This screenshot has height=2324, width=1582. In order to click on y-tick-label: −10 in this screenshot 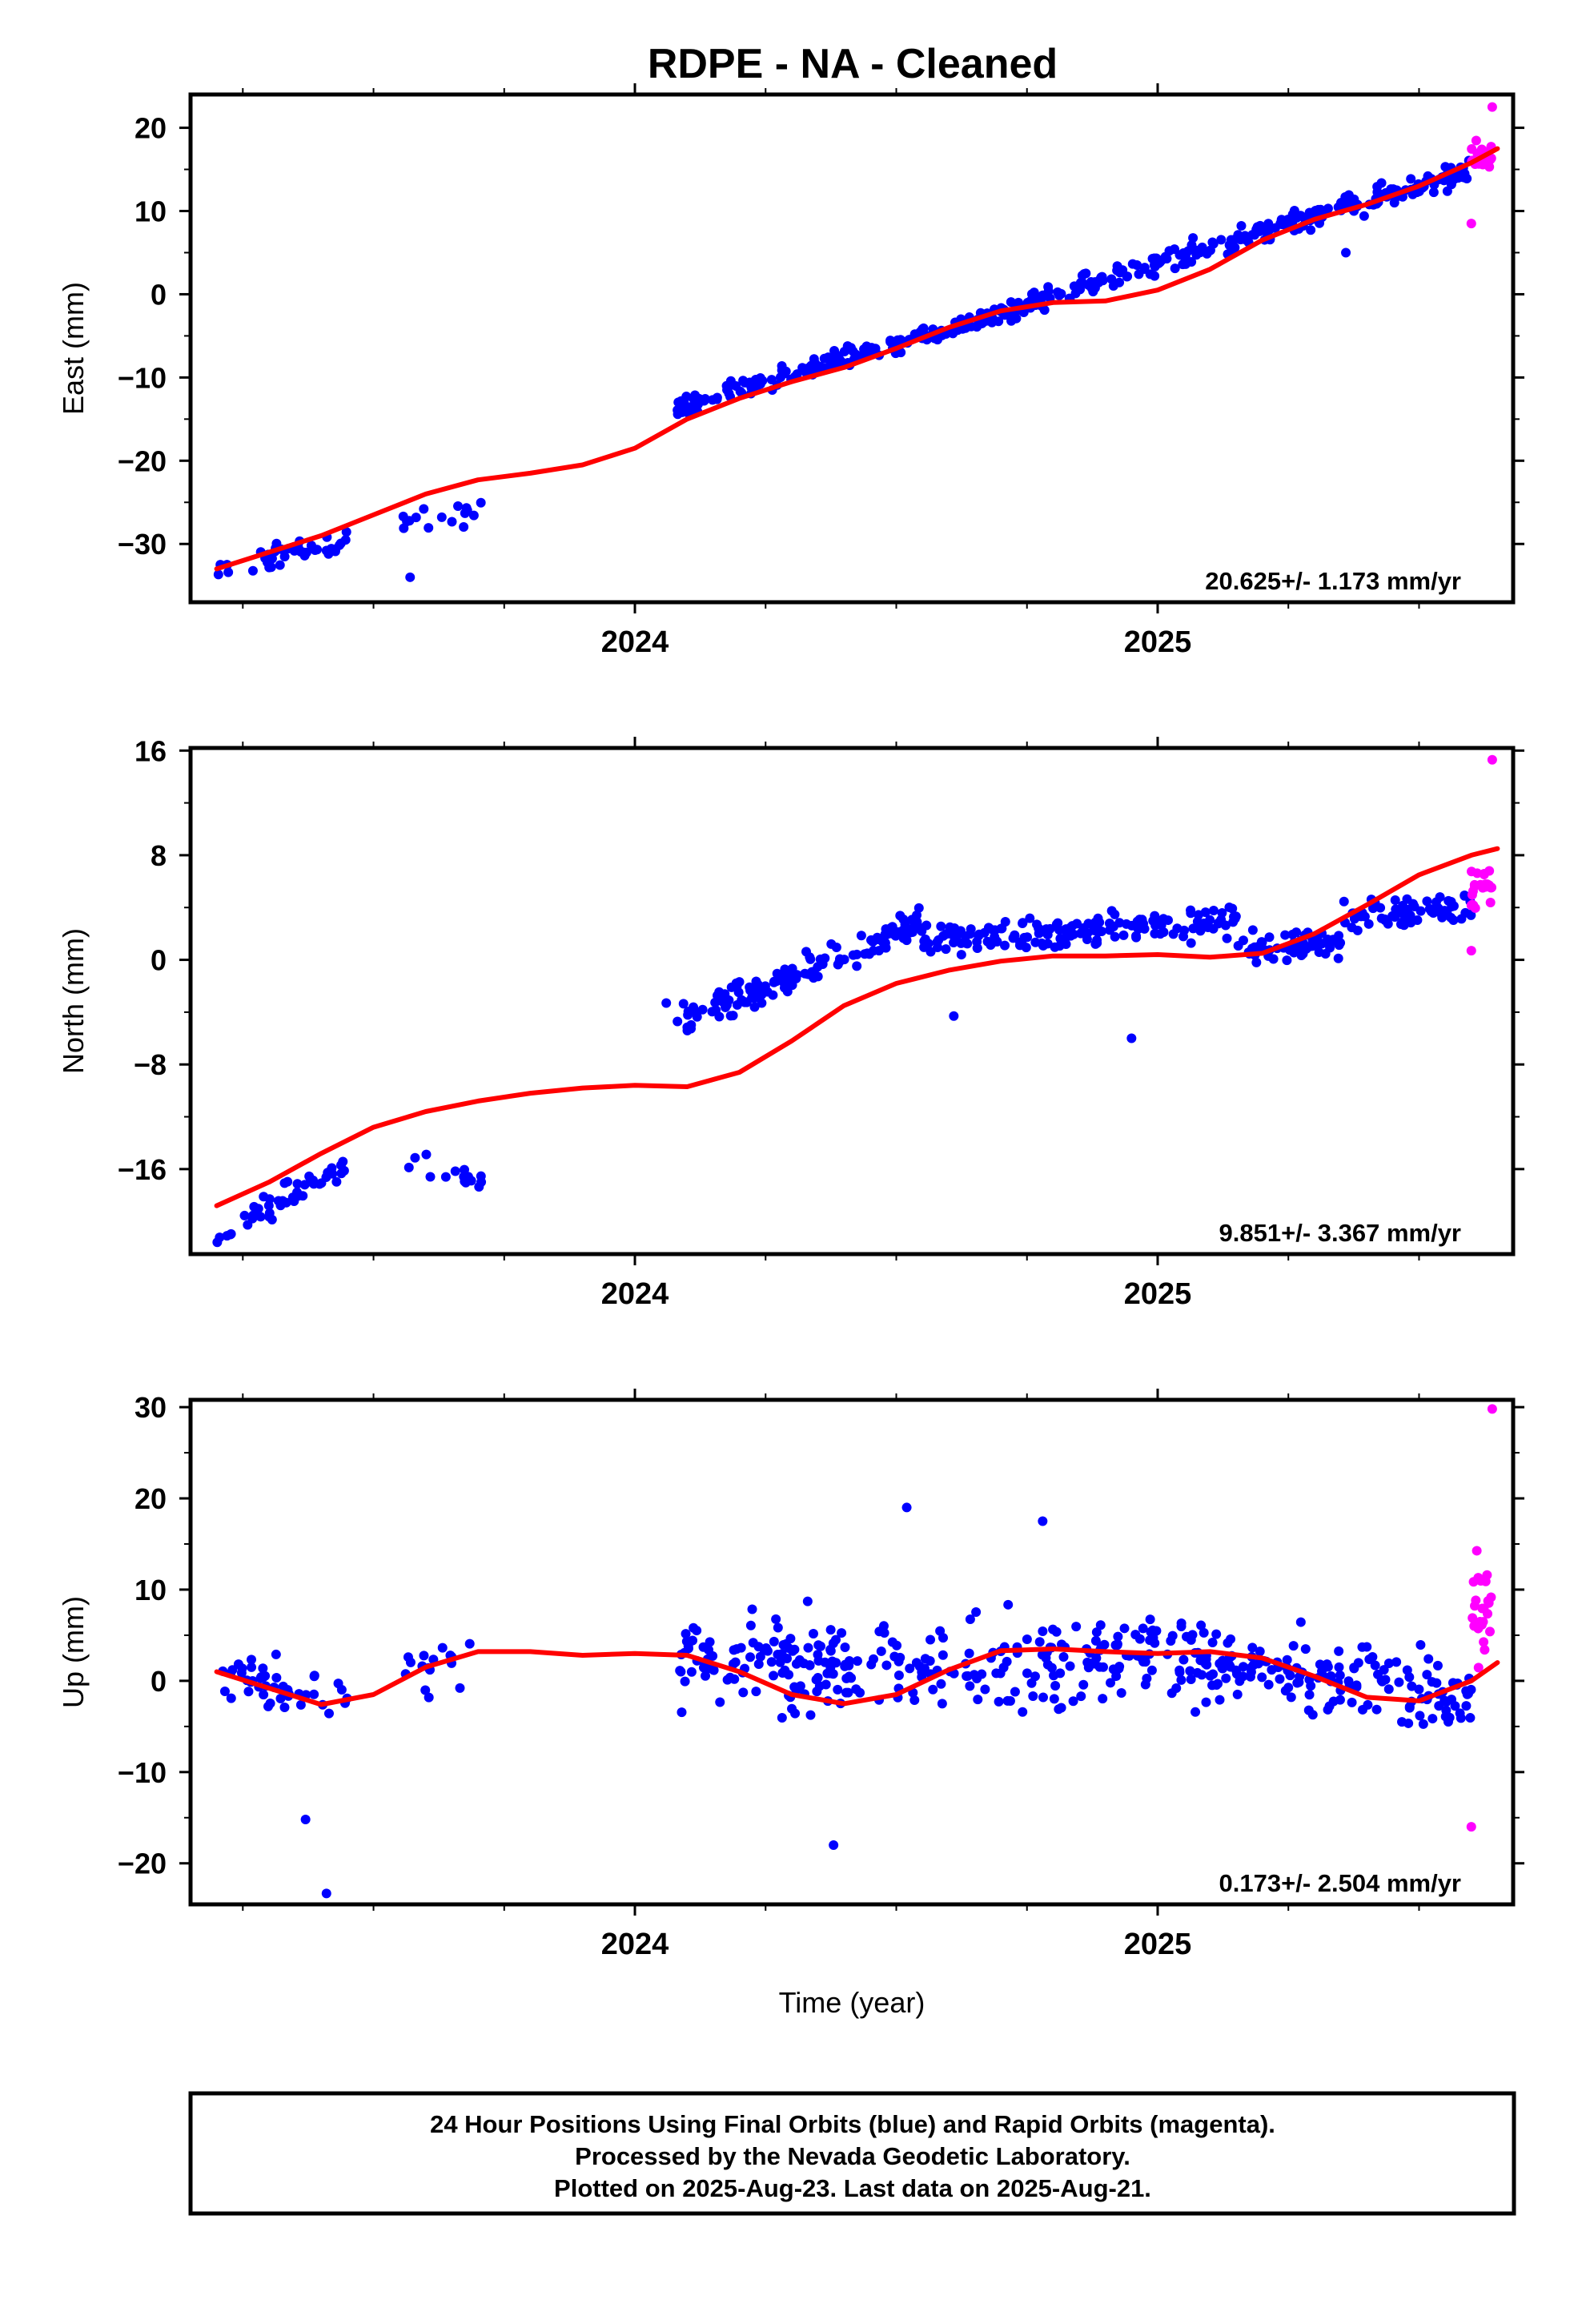, I will do `click(142, 377)`.